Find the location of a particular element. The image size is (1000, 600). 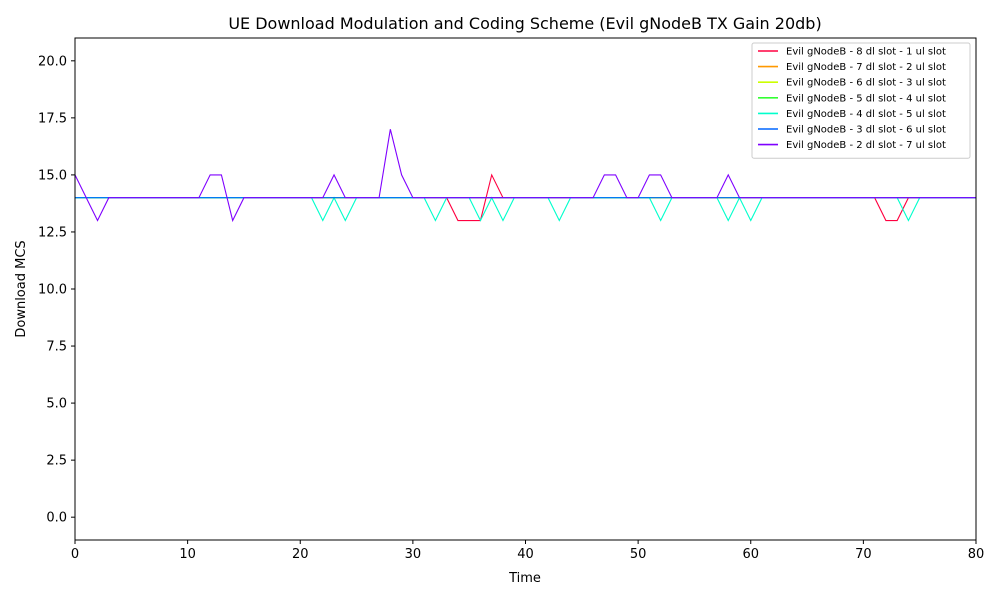

x-tick-label: 40 is located at coordinates (525, 554).